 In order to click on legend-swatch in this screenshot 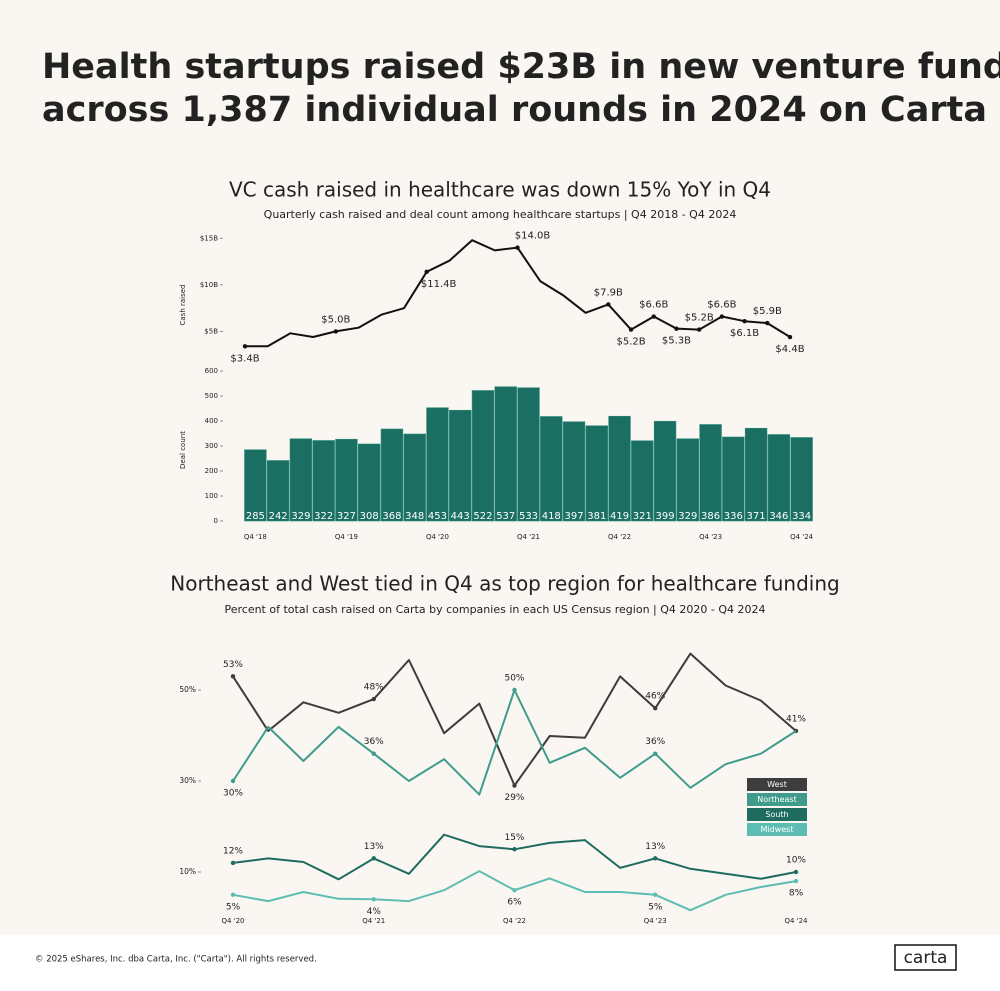, I will do `click(777, 784)`.